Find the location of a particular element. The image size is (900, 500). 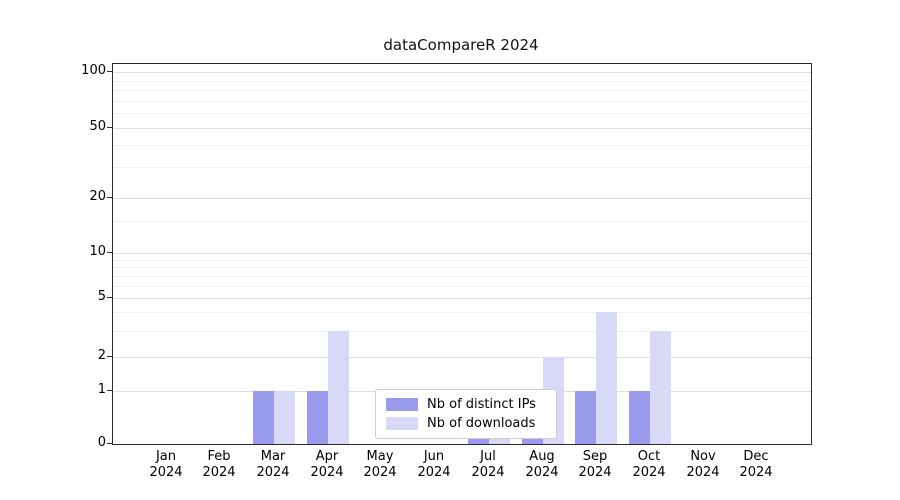

x-tick-label: May 2024 is located at coordinates (380, 464).